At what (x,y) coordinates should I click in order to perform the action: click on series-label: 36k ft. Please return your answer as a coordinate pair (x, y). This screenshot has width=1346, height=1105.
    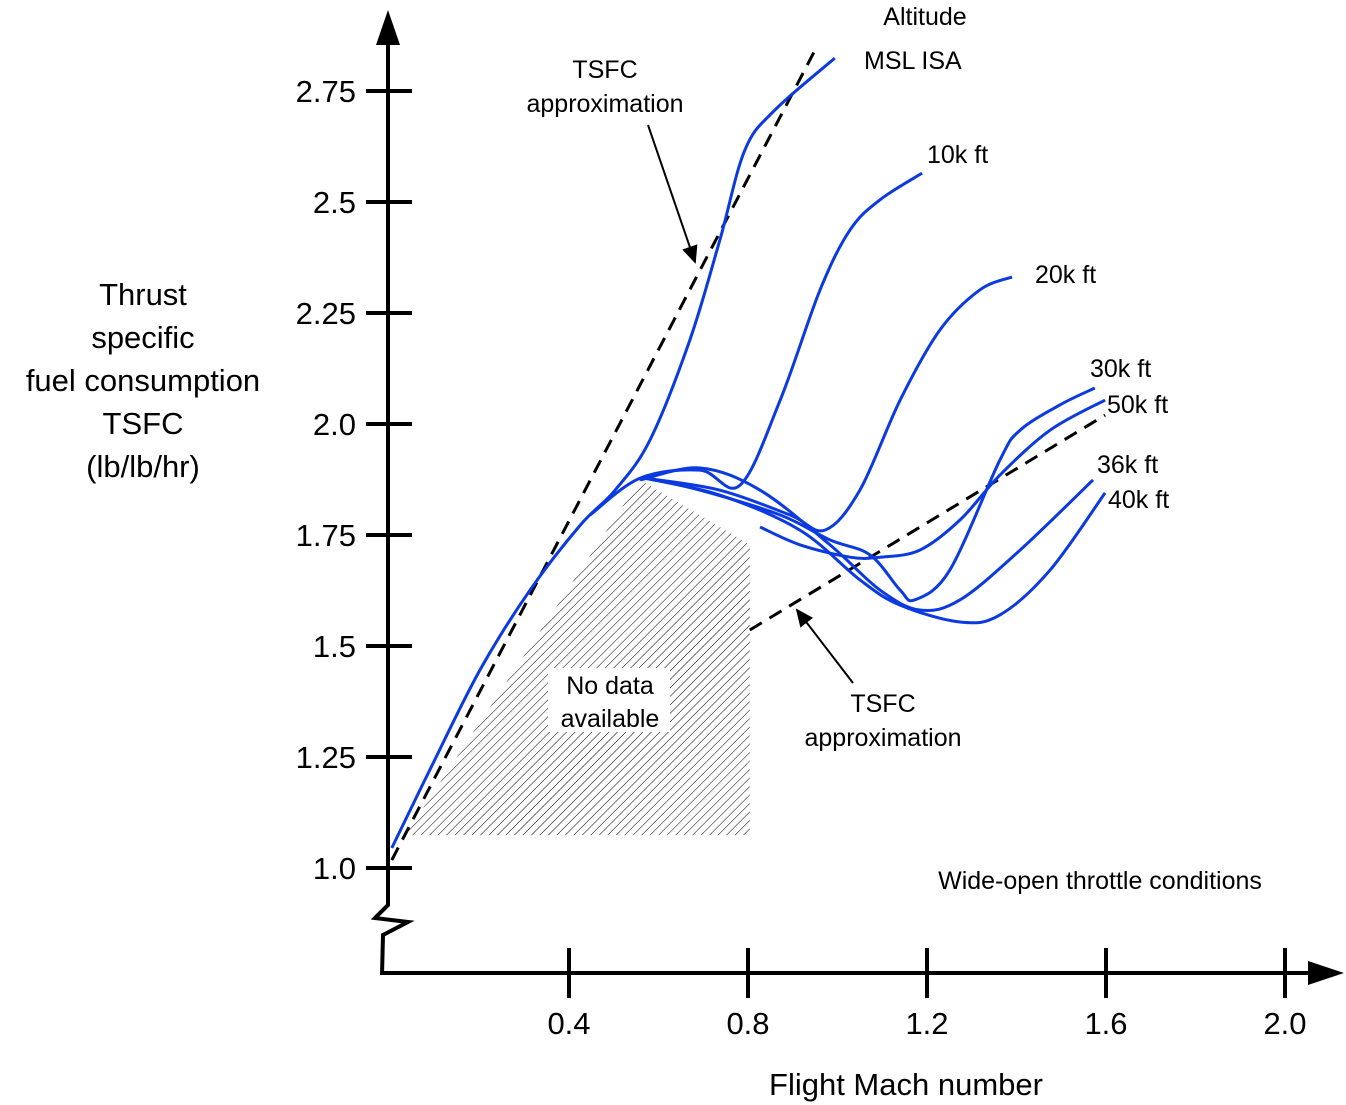
    Looking at the image, I should click on (1127, 465).